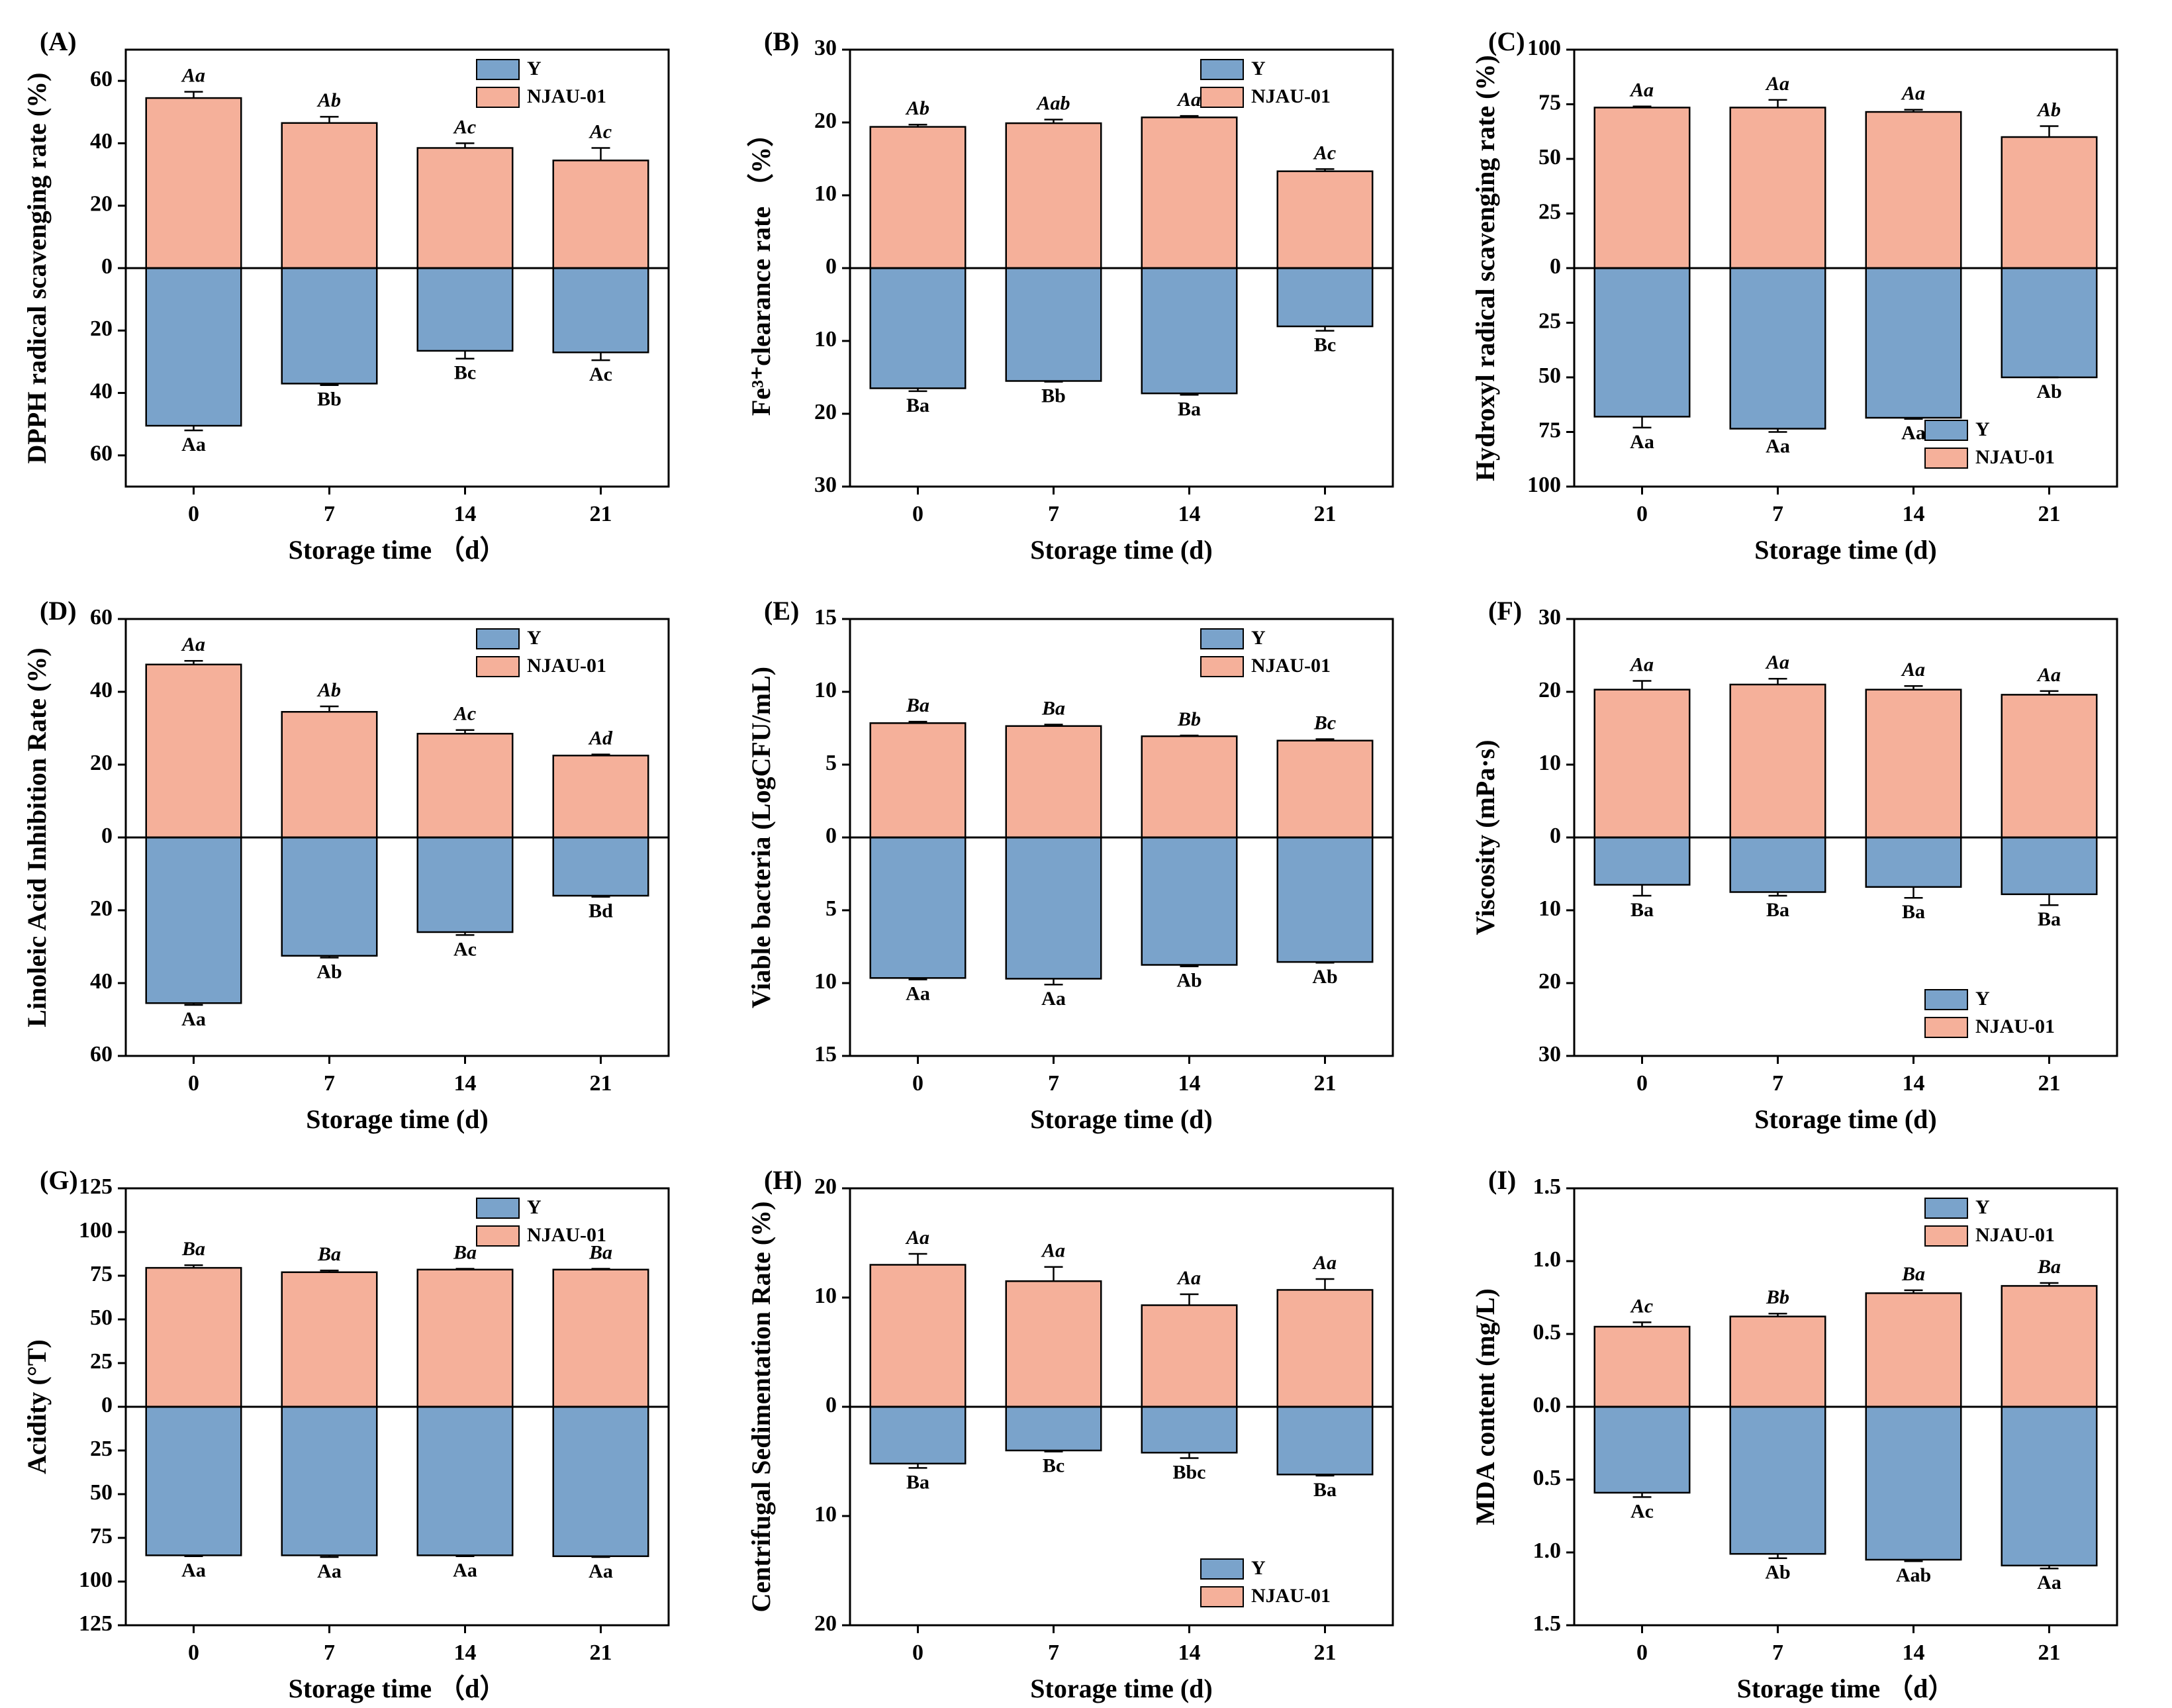  I want to click on y-tick-label: 40, so click(102, 391).